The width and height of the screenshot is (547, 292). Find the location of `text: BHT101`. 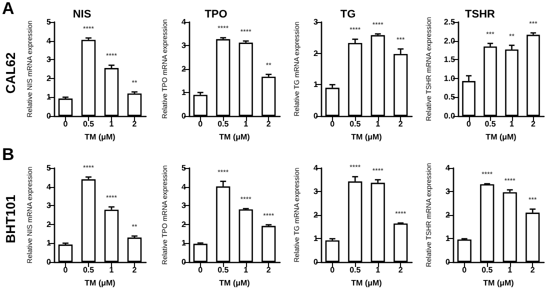

text: BHT101 is located at coordinates (10, 219).